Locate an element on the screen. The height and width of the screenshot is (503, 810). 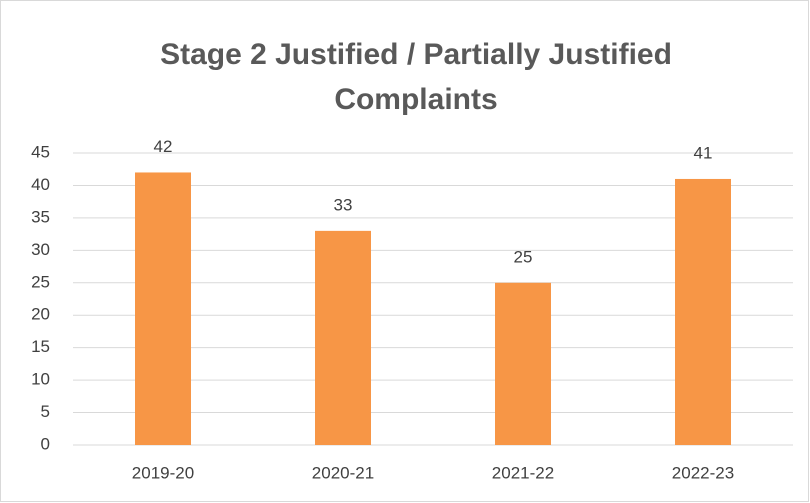
x-tick-label: 2021-22 is located at coordinates (523, 472).